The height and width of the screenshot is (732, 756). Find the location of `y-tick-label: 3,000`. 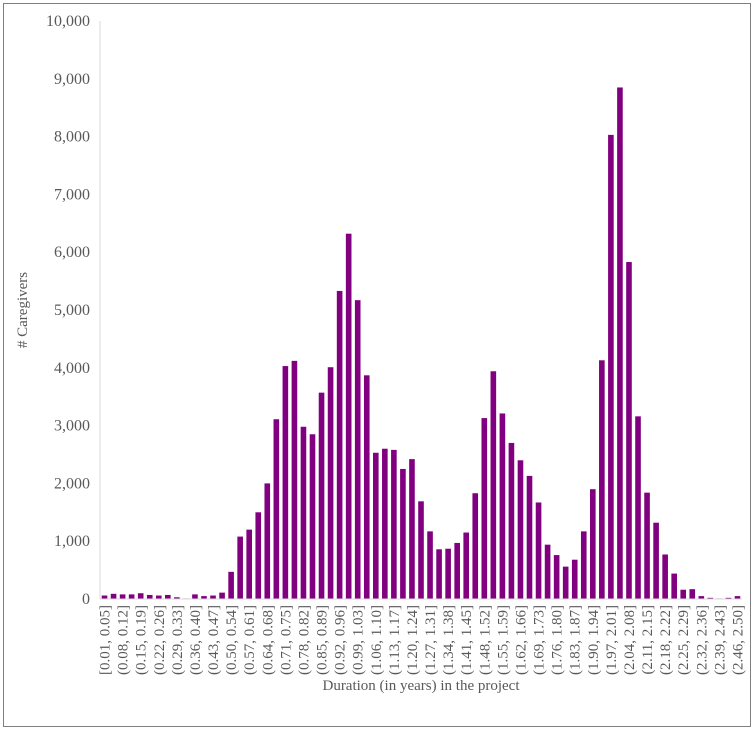

y-tick-label: 3,000 is located at coordinates (72, 426).